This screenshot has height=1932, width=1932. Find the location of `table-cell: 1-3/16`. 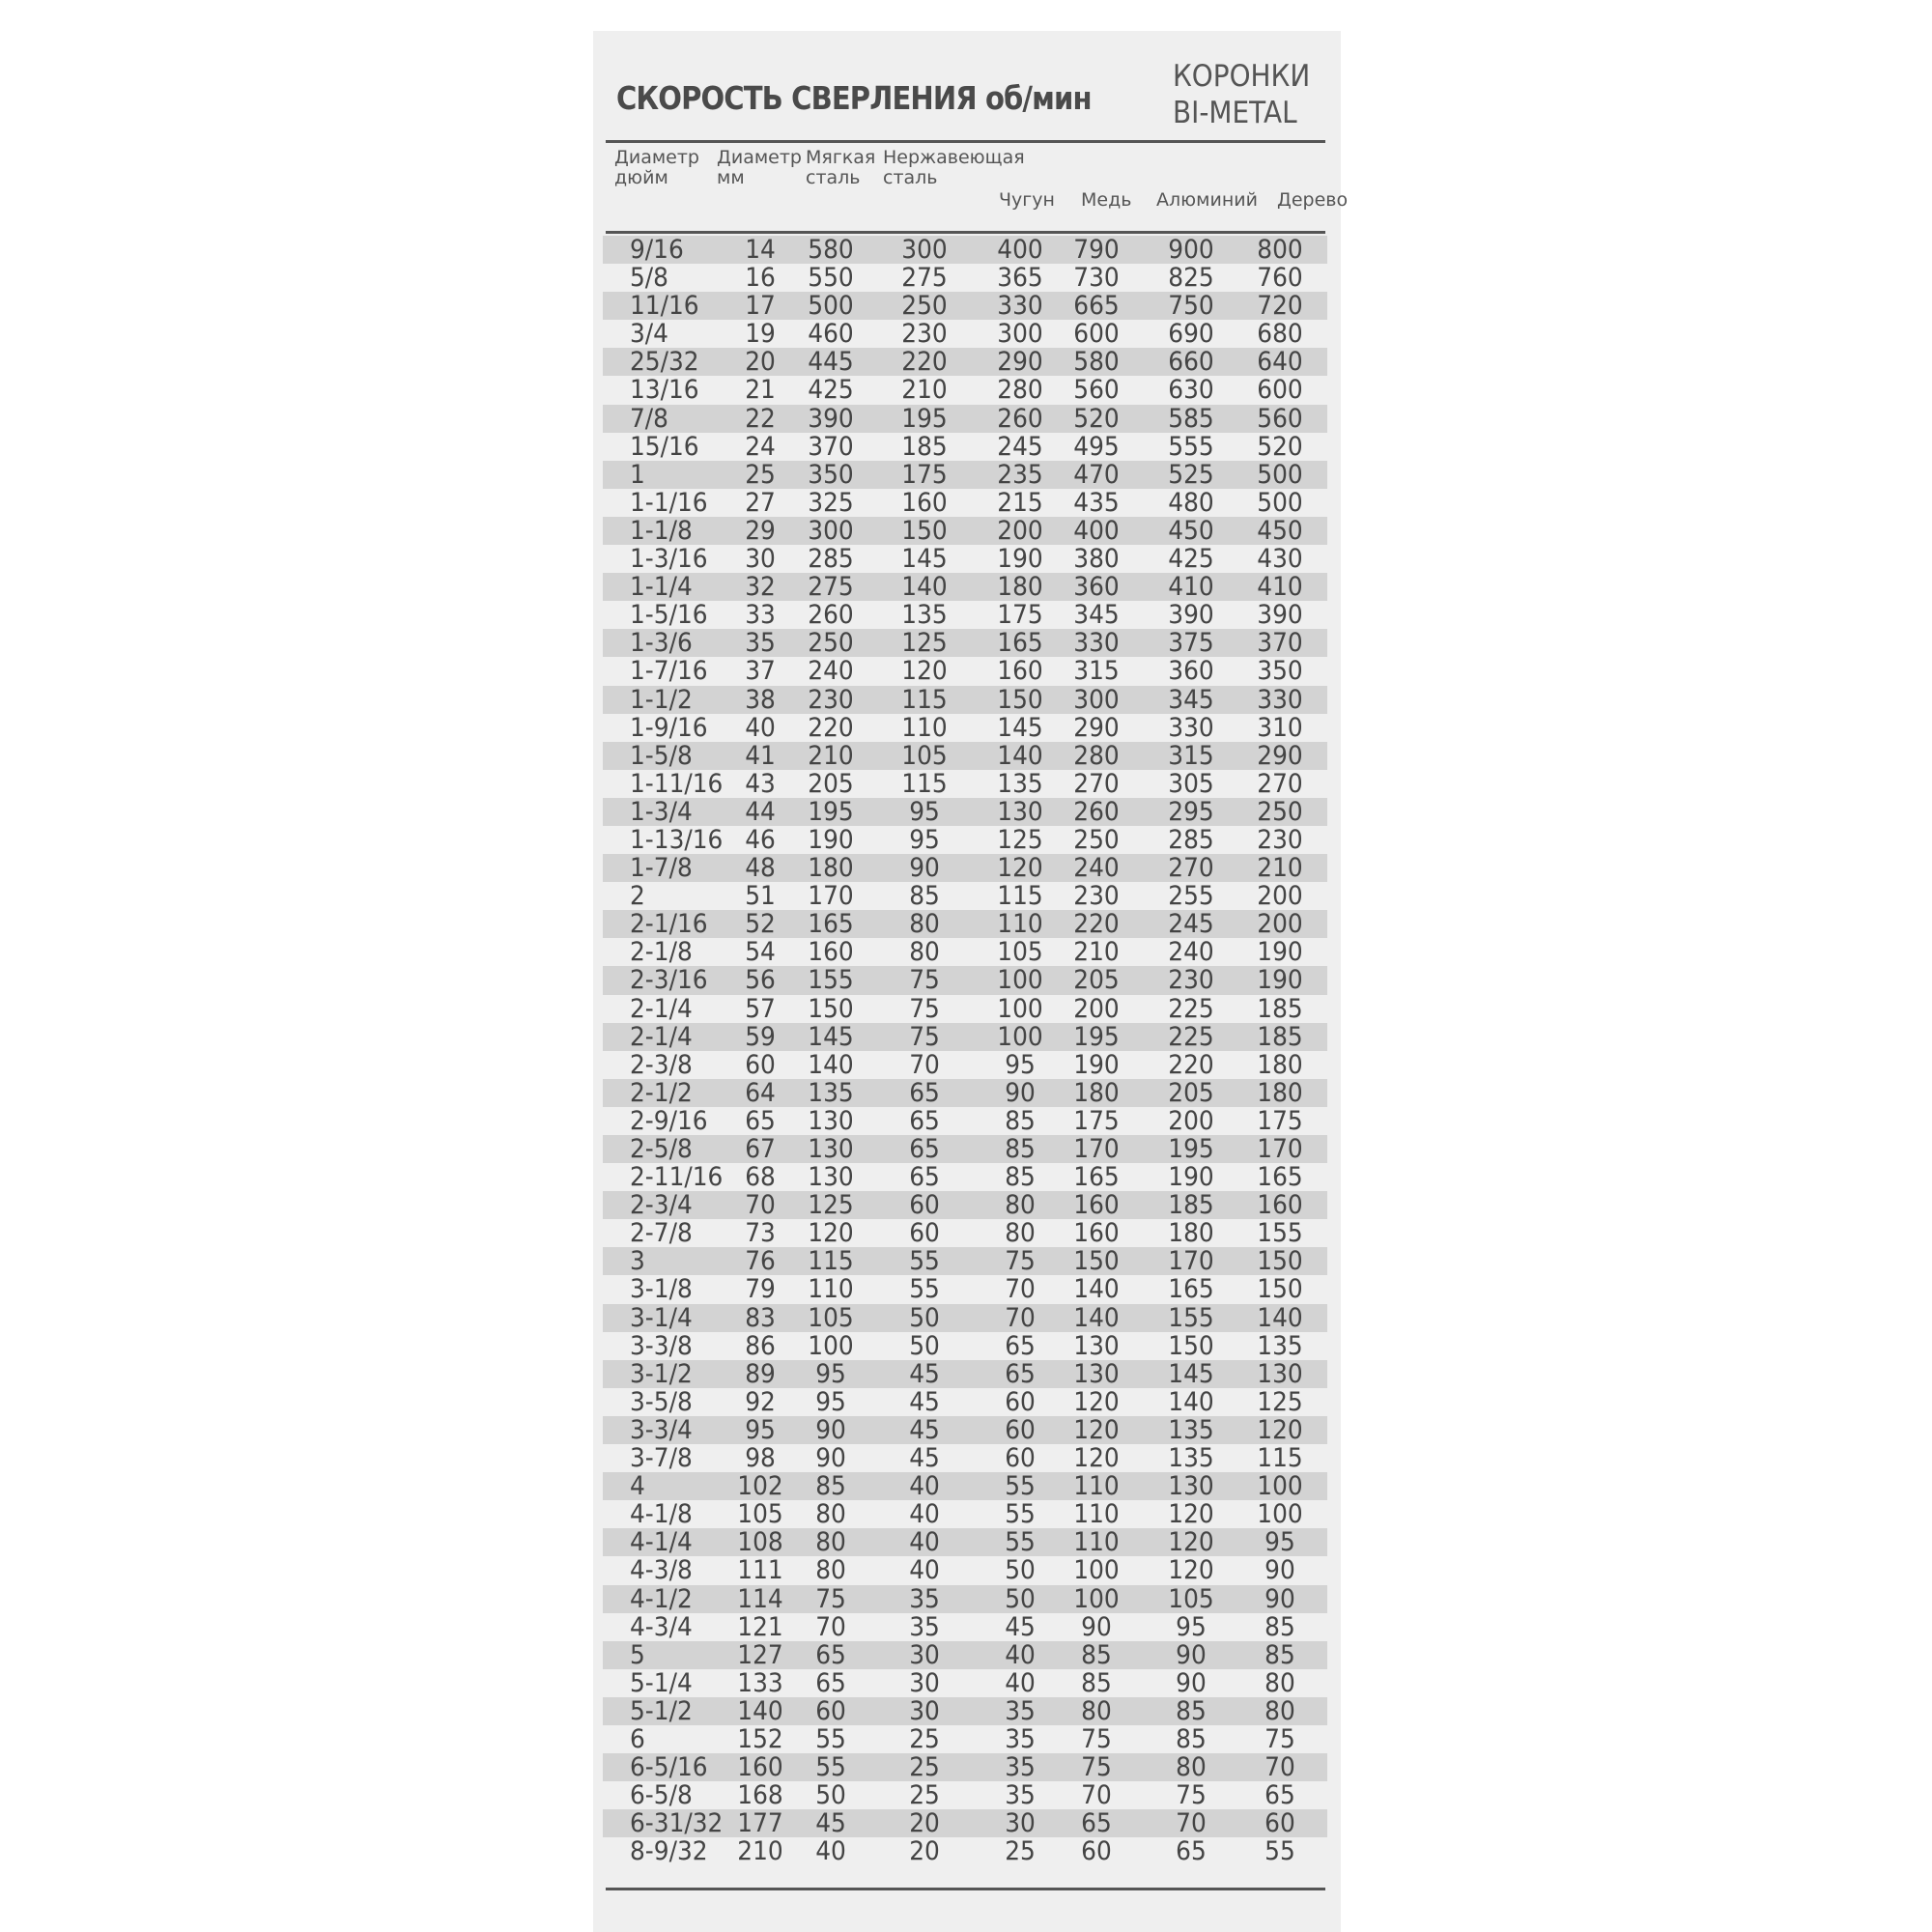

table-cell: 1-3/16 is located at coordinates (669, 559).